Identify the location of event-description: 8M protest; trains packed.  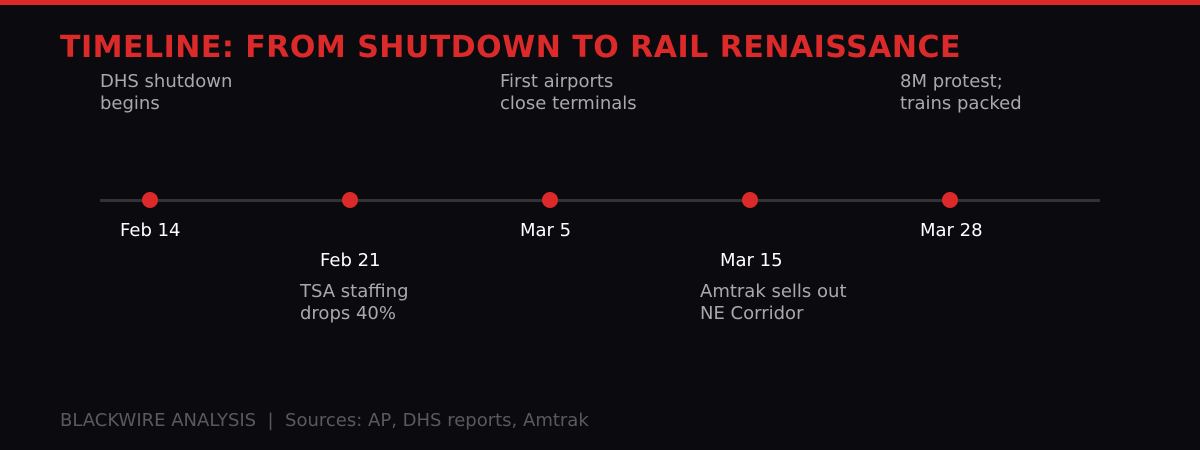
(1020, 93).